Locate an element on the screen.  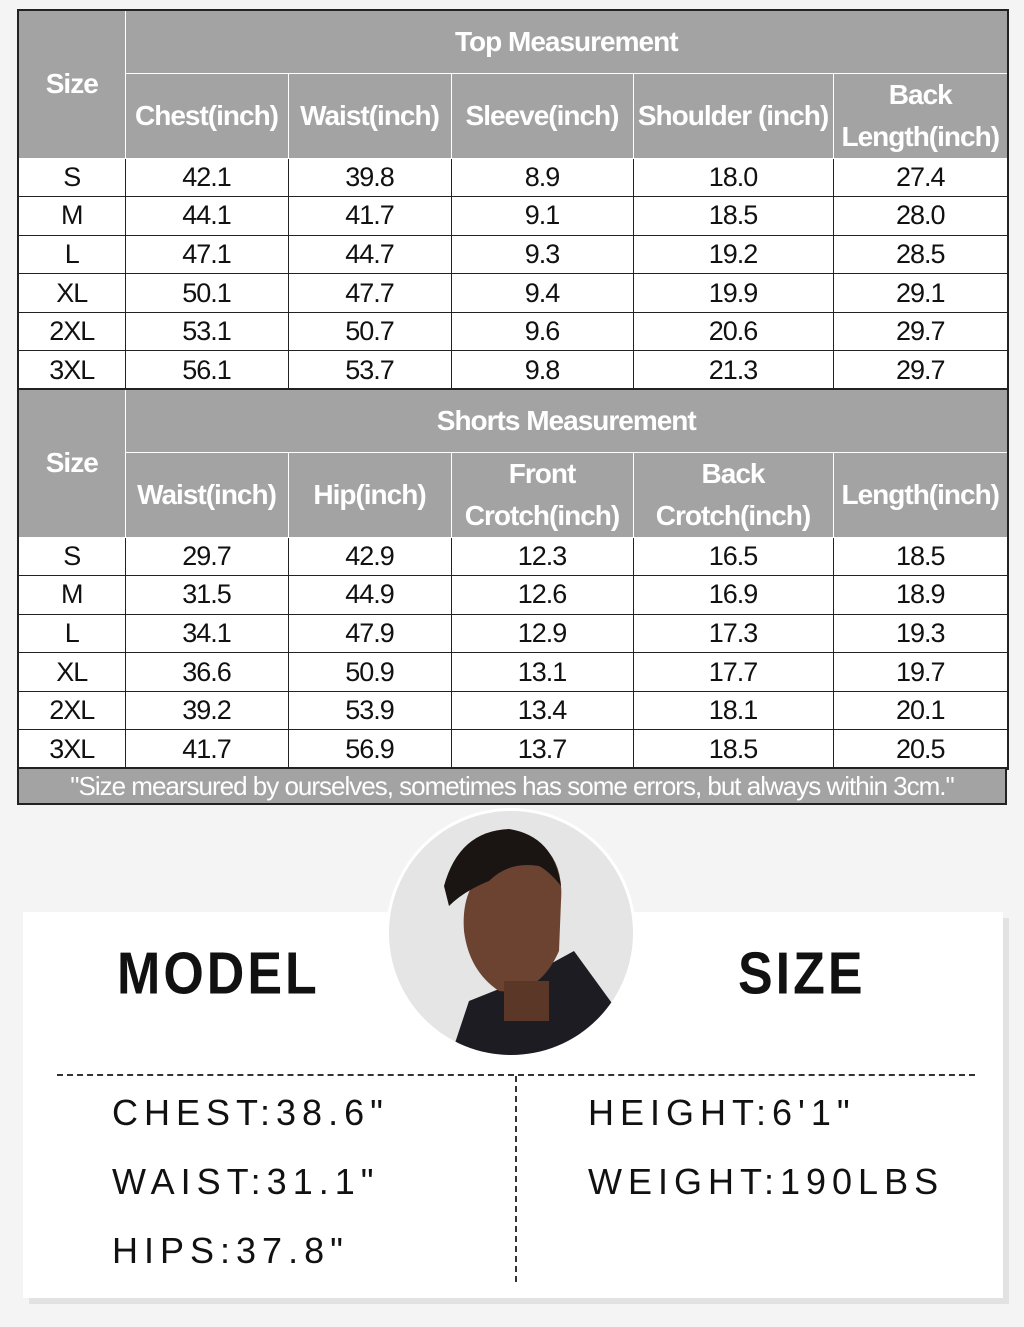
value-cell: 56.1 is located at coordinates (206, 370).